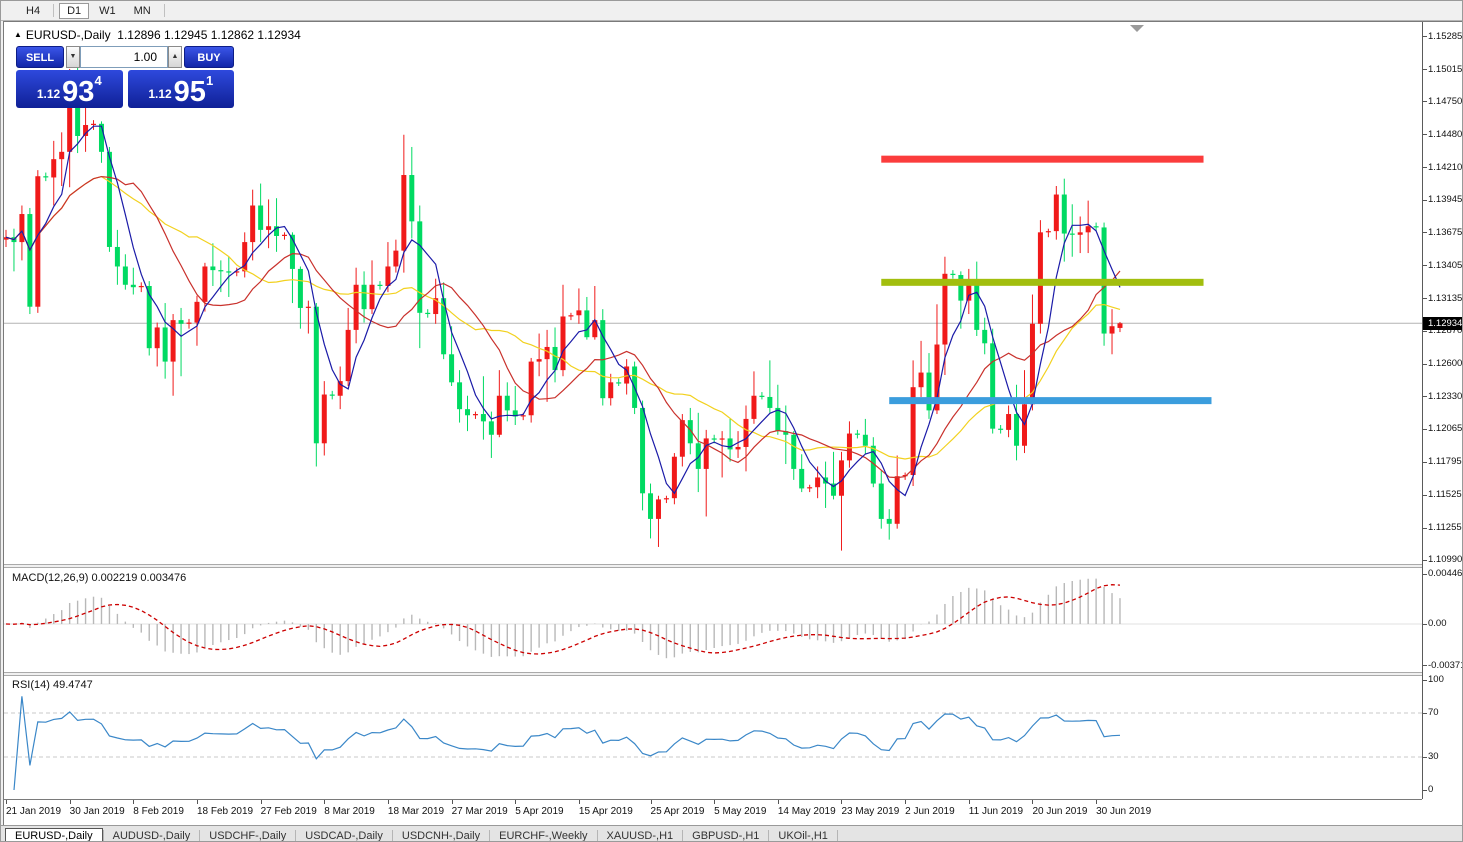  What do you see at coordinates (640, 836) in the screenshot?
I see `chart-tab-xauusdh1: XAUUSD-,H1` at bounding box center [640, 836].